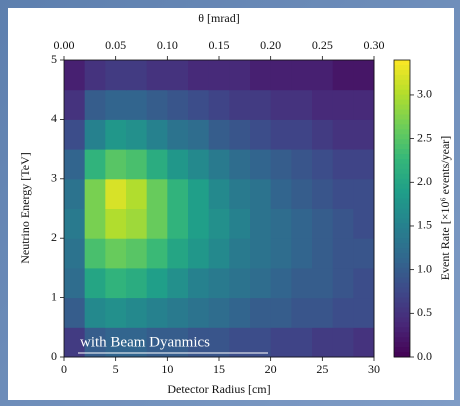 This screenshot has height=406, width=460. What do you see at coordinates (54, 296) in the screenshot?
I see `y-tick-label: 1` at bounding box center [54, 296].